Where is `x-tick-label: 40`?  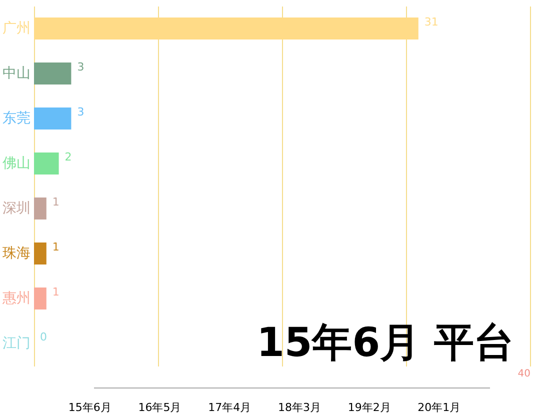 x-tick-label: 40 is located at coordinates (524, 374).